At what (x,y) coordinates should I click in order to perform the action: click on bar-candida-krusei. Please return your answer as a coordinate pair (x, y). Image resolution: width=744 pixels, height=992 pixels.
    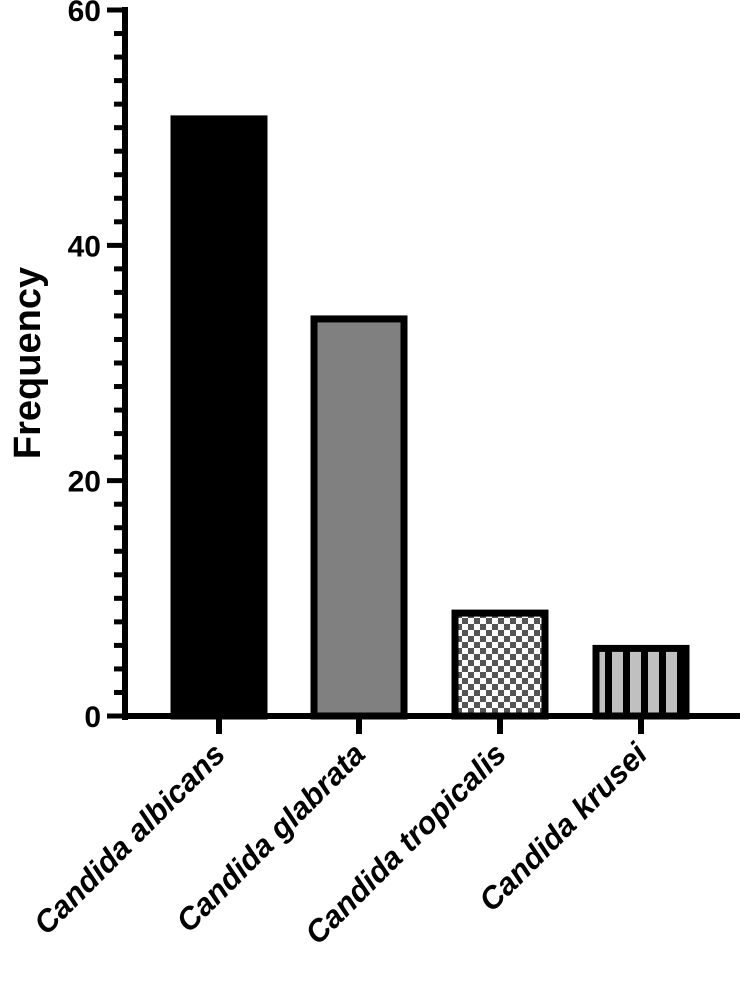
    Looking at the image, I should click on (641, 682).